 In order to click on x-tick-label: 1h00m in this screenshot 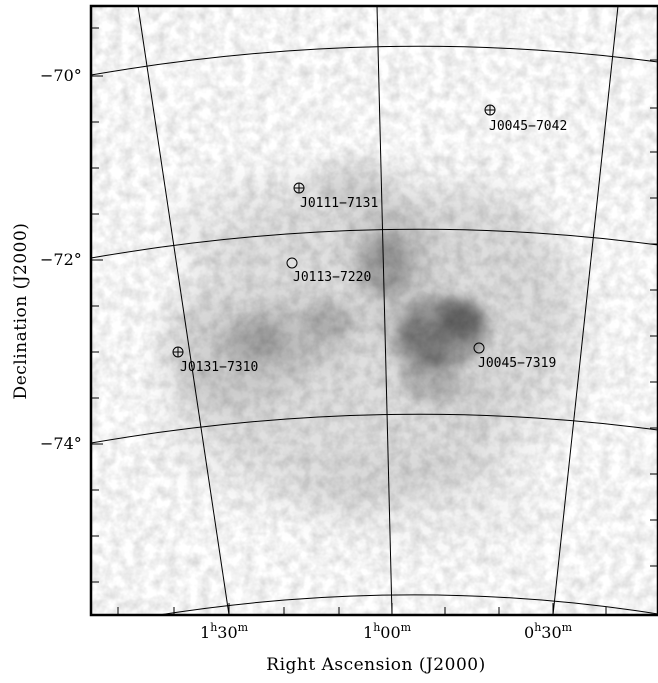, I will do `click(387, 631)`.